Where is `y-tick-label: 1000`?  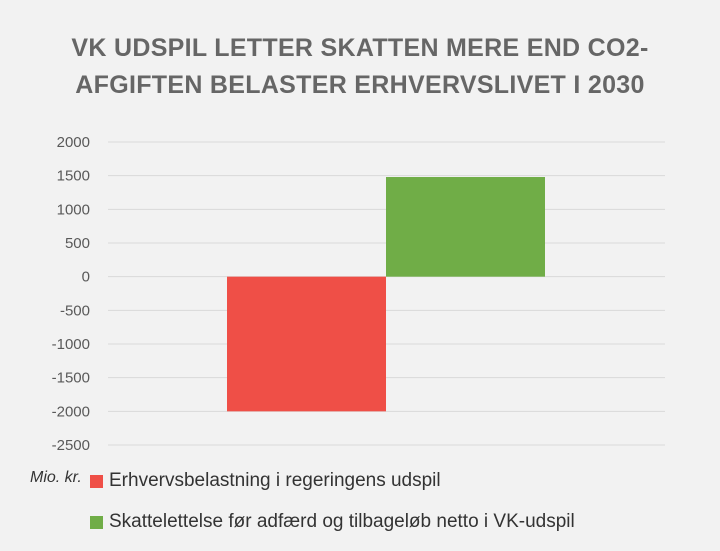
y-tick-label: 1000 is located at coordinates (73, 209).